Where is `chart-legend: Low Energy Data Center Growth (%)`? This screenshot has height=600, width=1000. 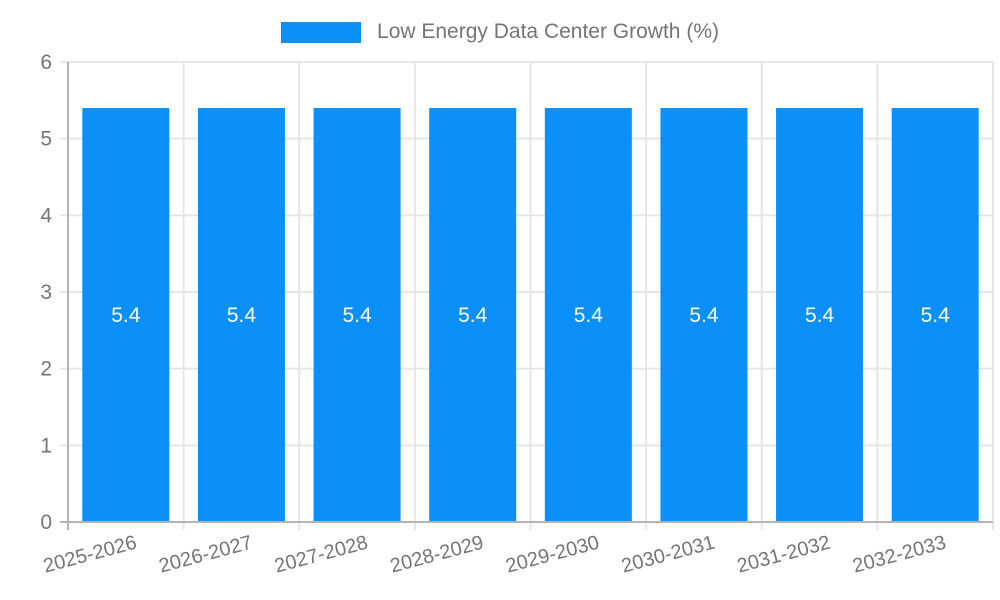 chart-legend: Low Energy Data Center Growth (%) is located at coordinates (500, 32).